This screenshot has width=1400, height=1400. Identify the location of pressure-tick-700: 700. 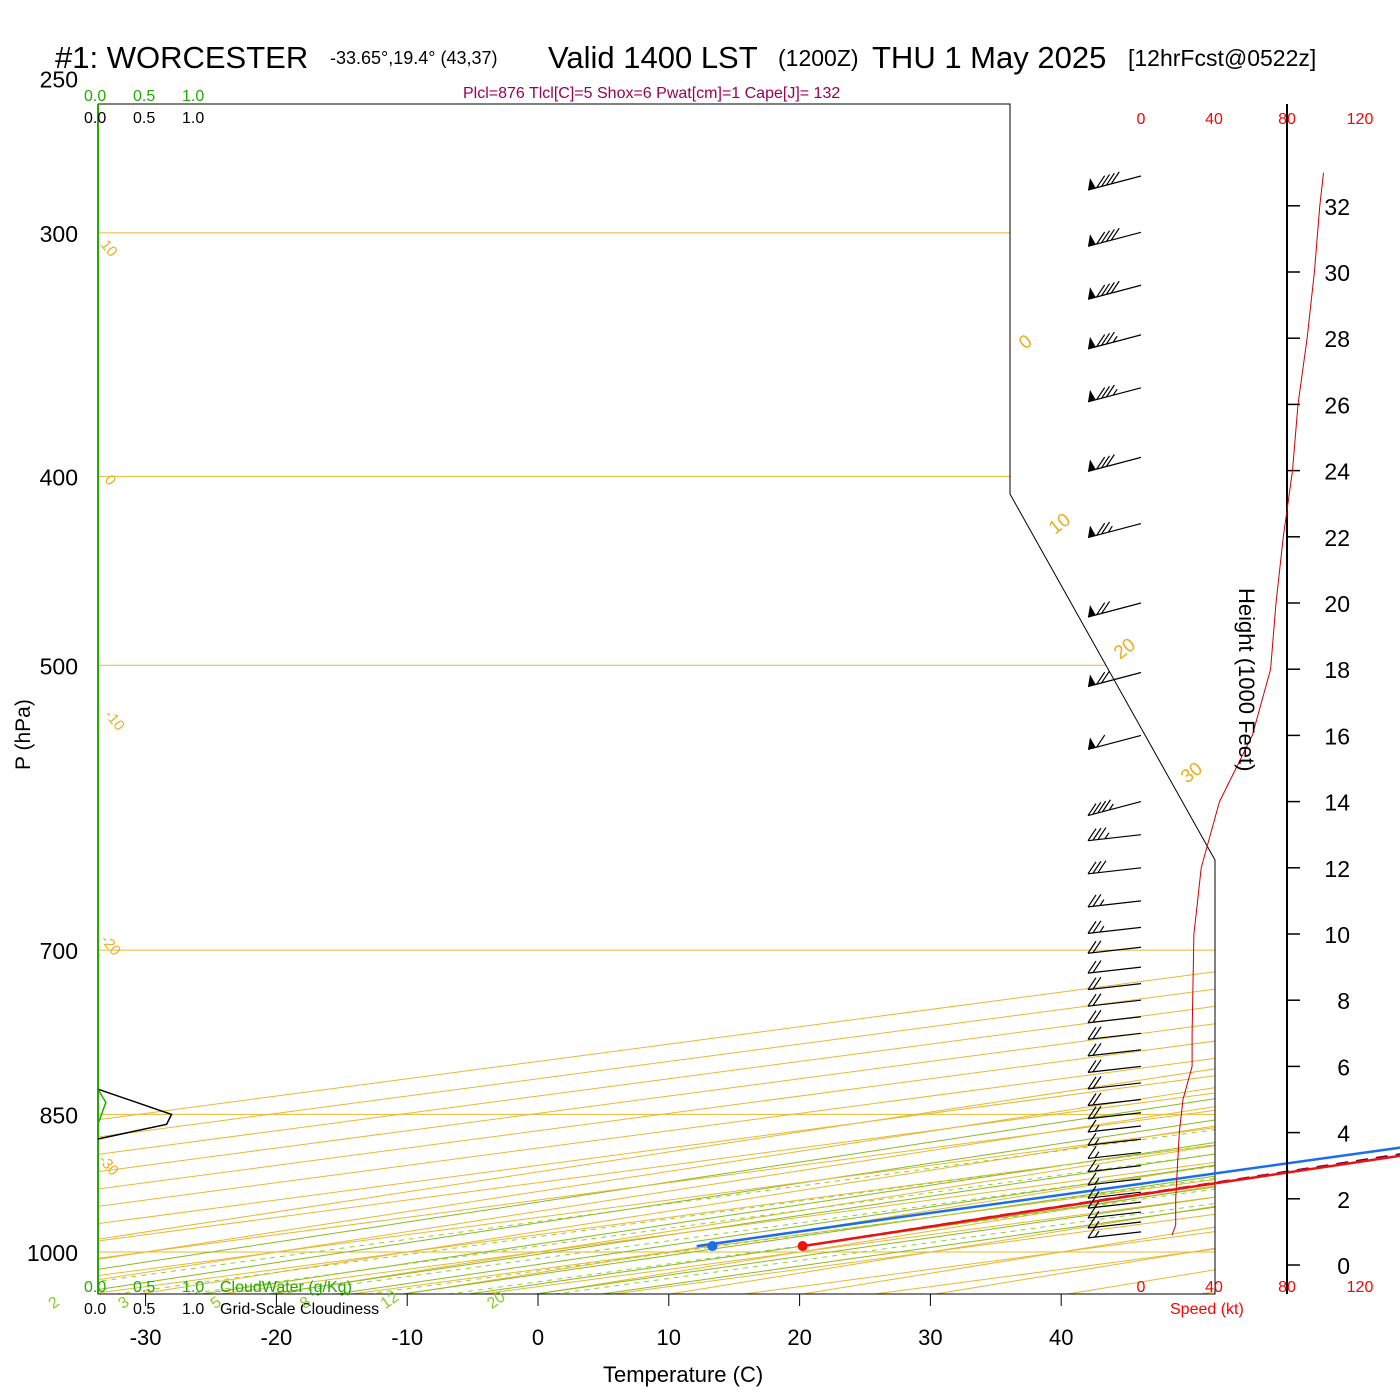
(59, 951).